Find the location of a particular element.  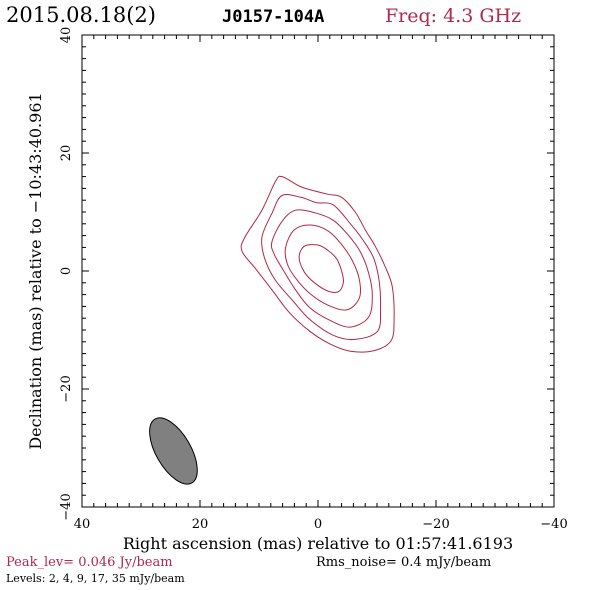

x-tick-label: 0 is located at coordinates (318, 524).